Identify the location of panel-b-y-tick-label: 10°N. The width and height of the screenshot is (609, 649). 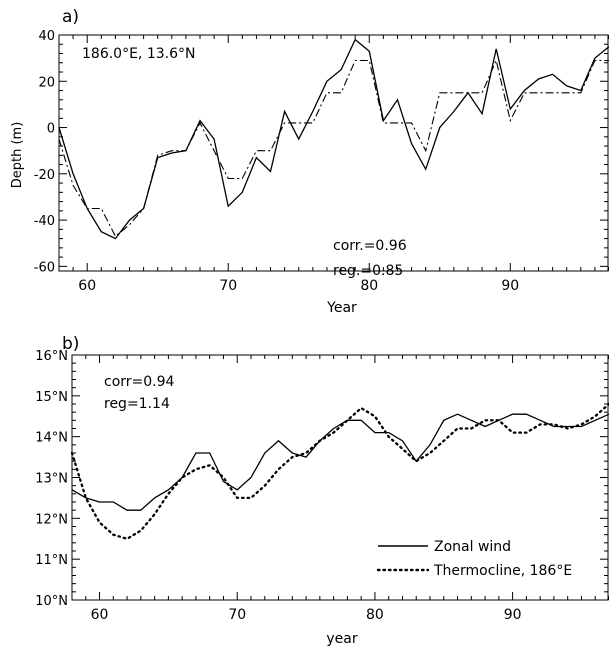
(51, 601).